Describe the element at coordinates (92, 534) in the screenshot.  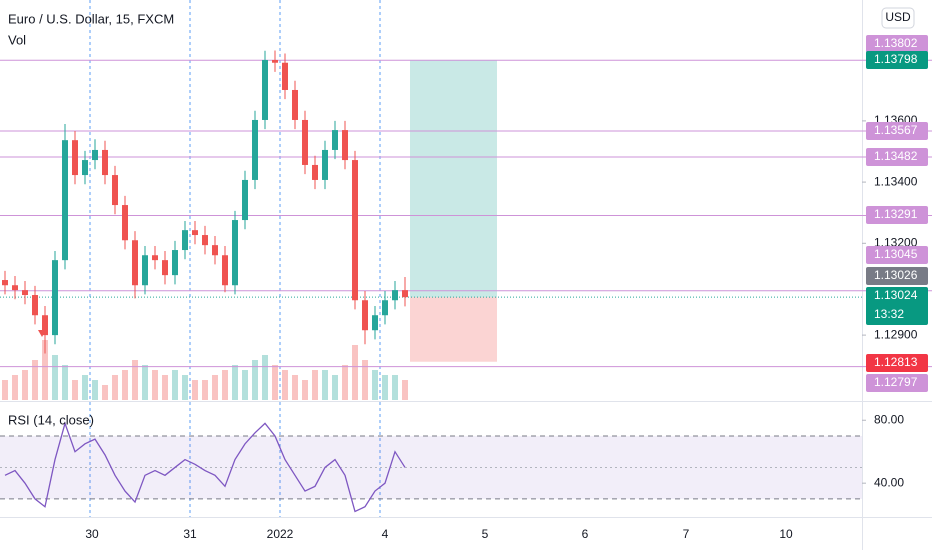
I see `time-label: 30` at that location.